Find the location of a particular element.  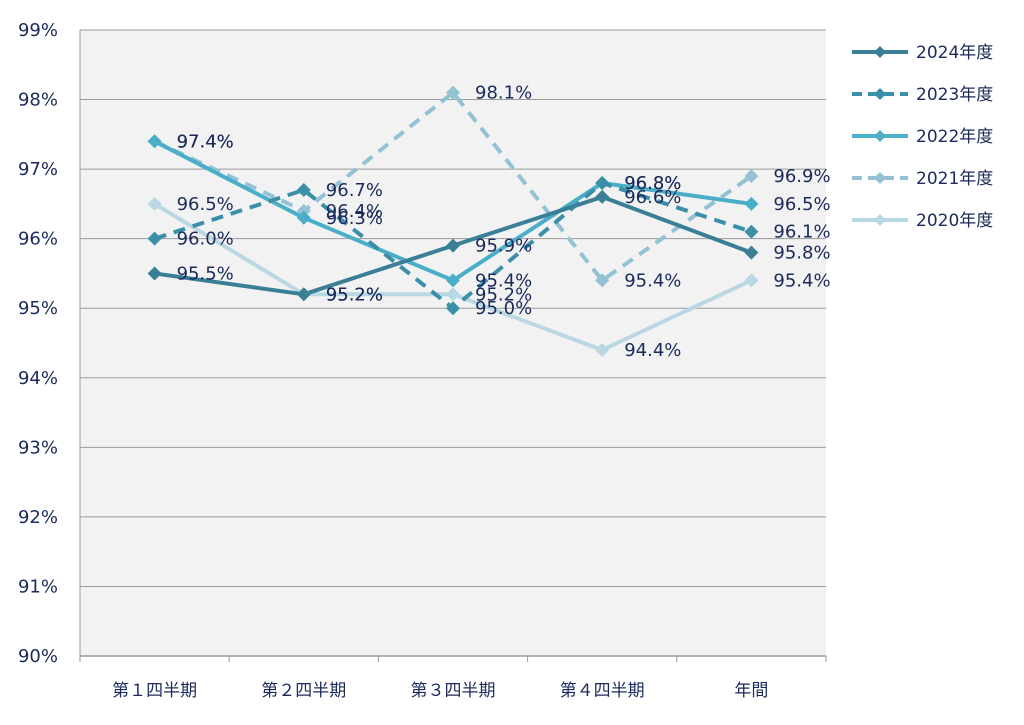

data-label: 98.1% is located at coordinates (503, 93).